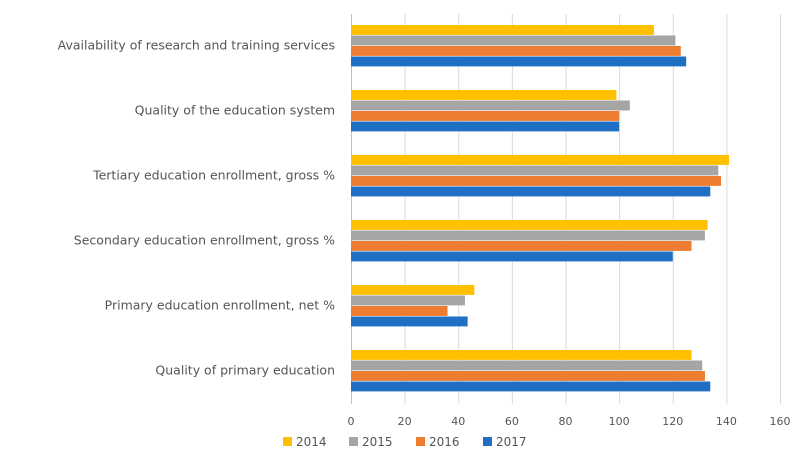  What do you see at coordinates (619, 421) in the screenshot?
I see `x-tick-label: 100` at bounding box center [619, 421].